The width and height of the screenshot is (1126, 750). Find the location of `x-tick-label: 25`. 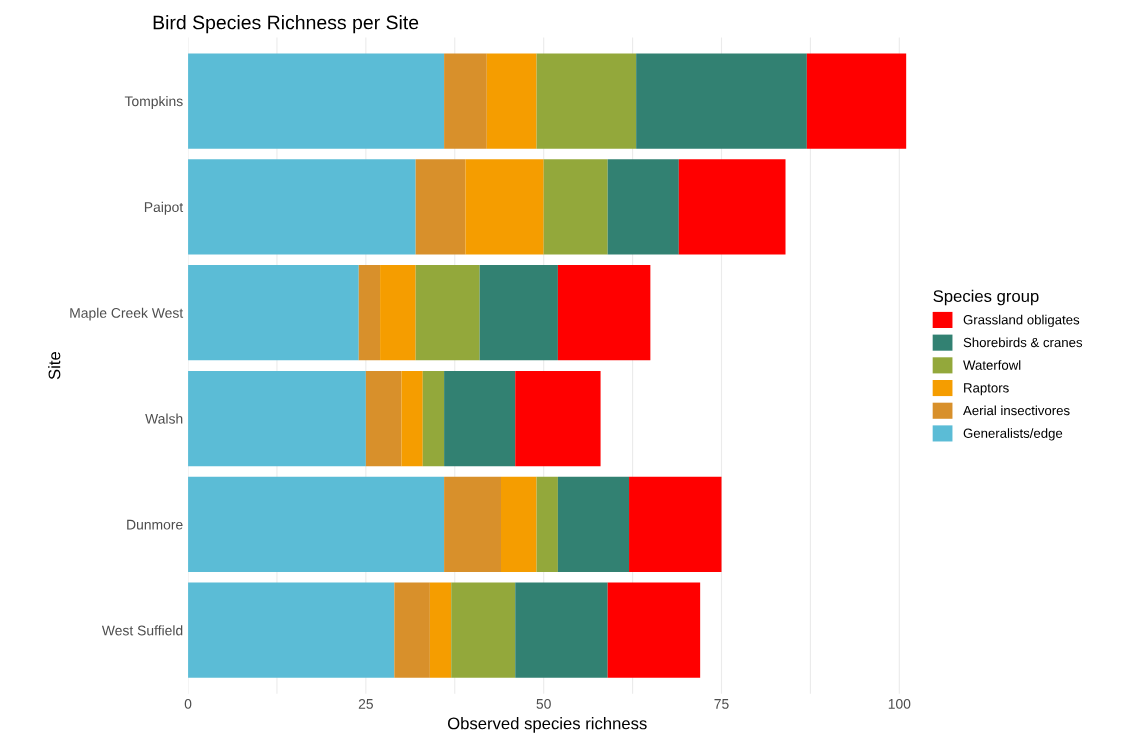

x-tick-label: 25 is located at coordinates (365, 703).